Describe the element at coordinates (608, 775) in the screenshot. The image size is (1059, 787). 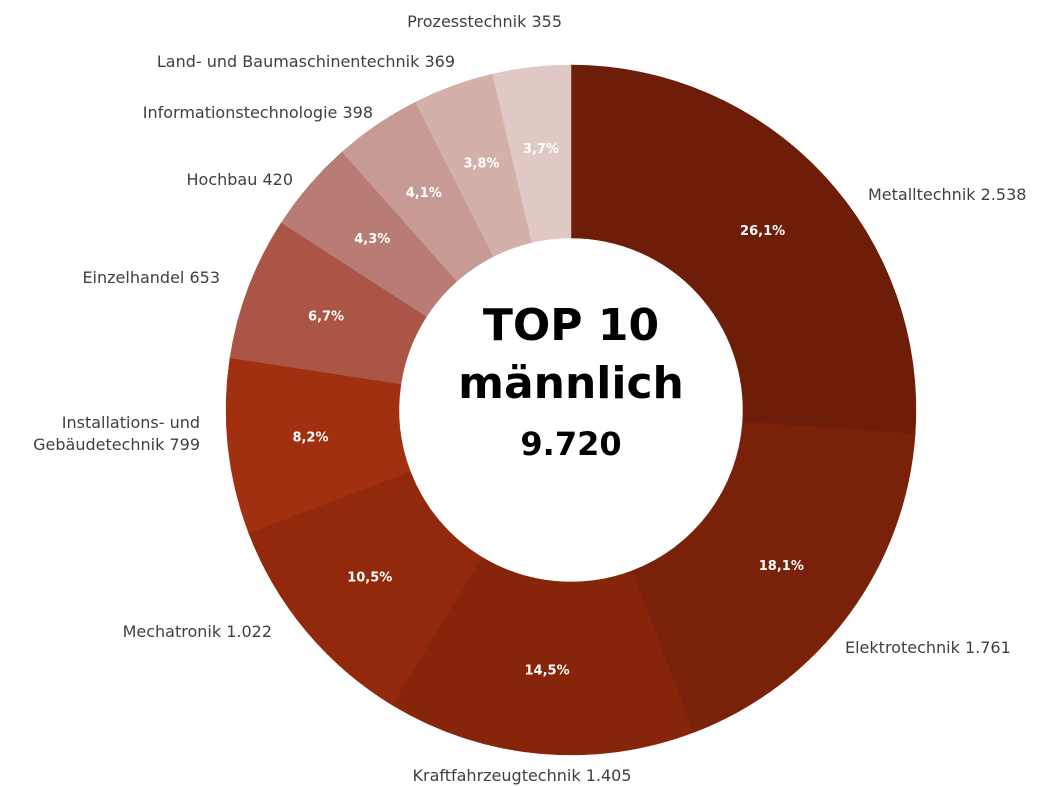
I see `value-label: 1.405` at that location.